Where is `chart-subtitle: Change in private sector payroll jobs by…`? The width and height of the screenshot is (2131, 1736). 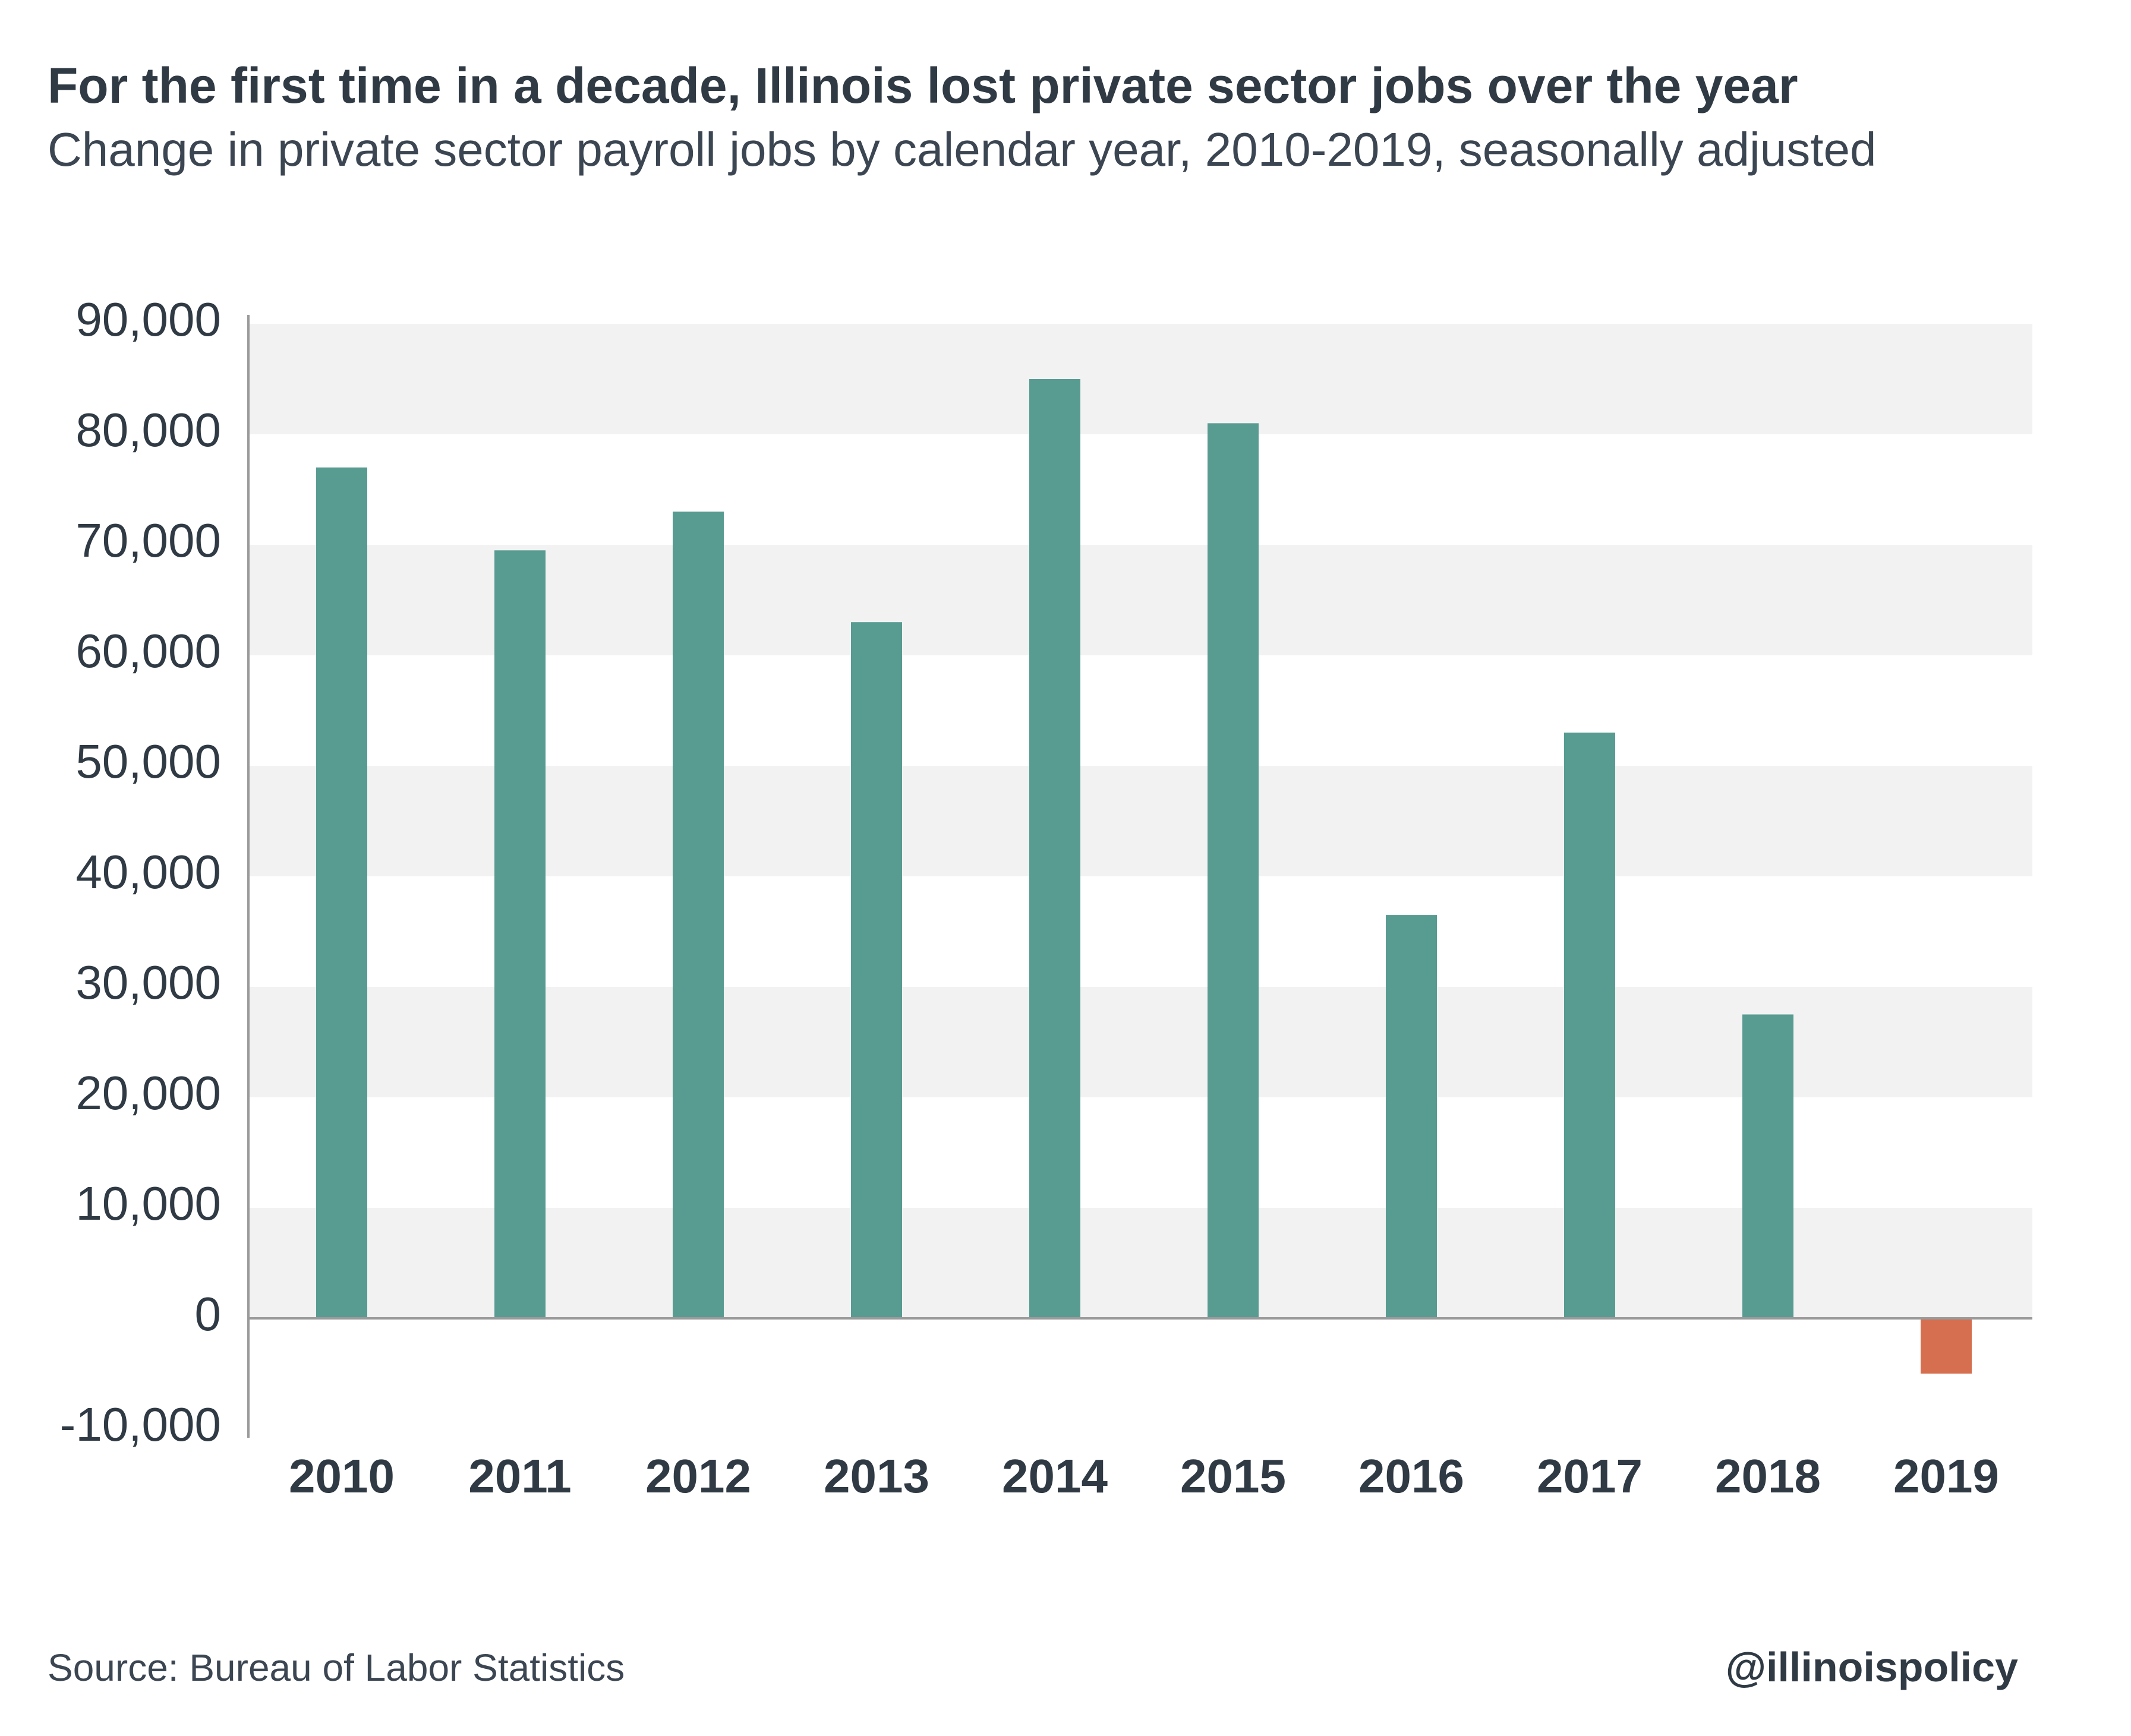
chart-subtitle: Change in private sector payroll jobs by… is located at coordinates (962, 149).